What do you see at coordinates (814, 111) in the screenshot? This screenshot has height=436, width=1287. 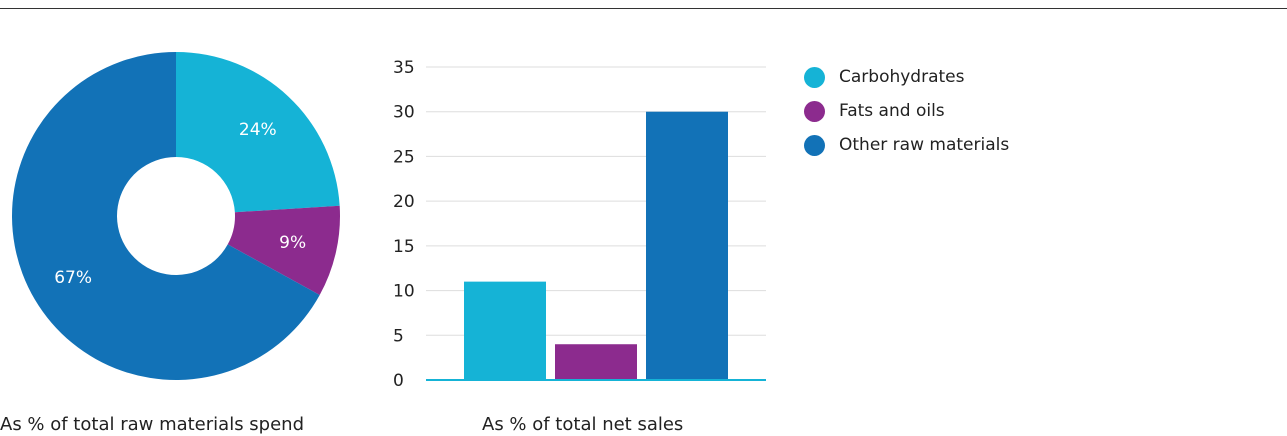 I see `legend-swatch-fats-and-oils` at bounding box center [814, 111].